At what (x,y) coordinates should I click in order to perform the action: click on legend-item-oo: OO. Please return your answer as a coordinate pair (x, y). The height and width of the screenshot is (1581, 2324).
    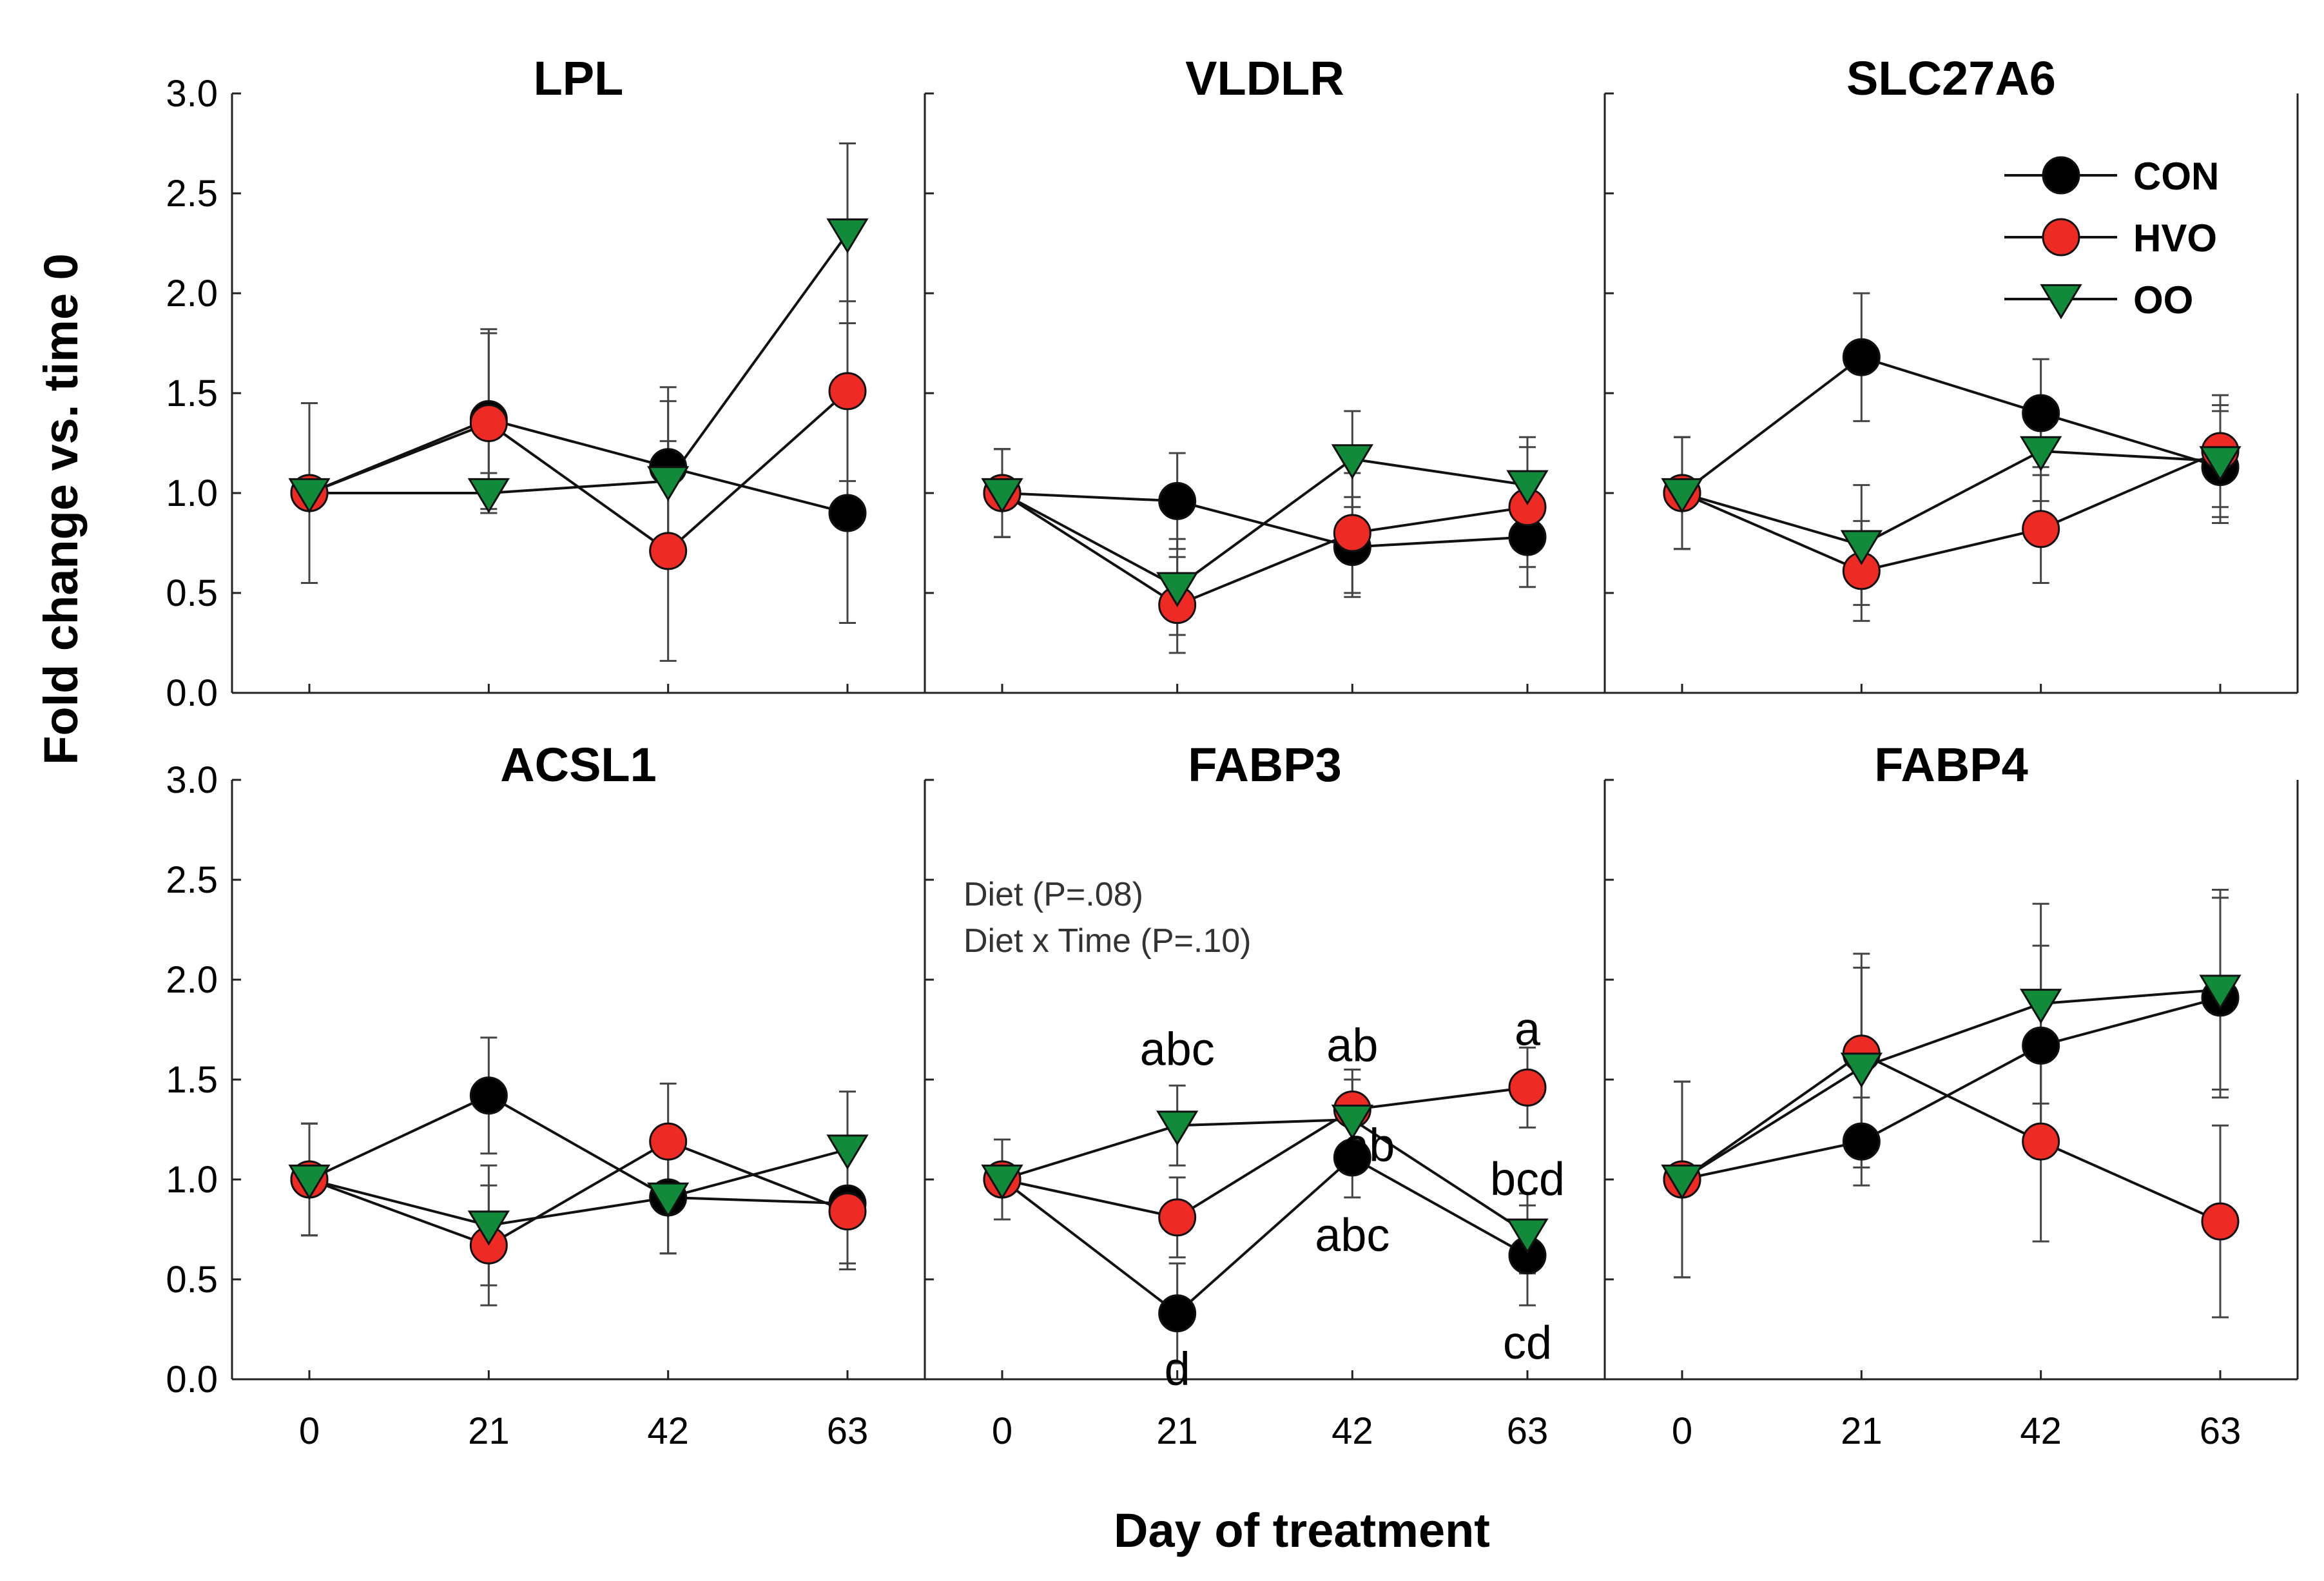
    Looking at the image, I should click on (2098, 300).